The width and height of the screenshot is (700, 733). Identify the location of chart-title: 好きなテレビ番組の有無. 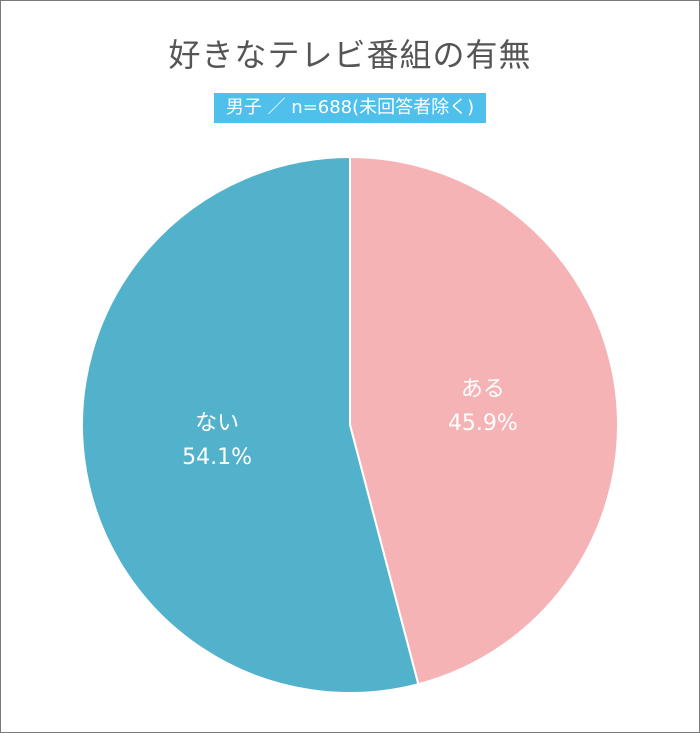
(350, 55).